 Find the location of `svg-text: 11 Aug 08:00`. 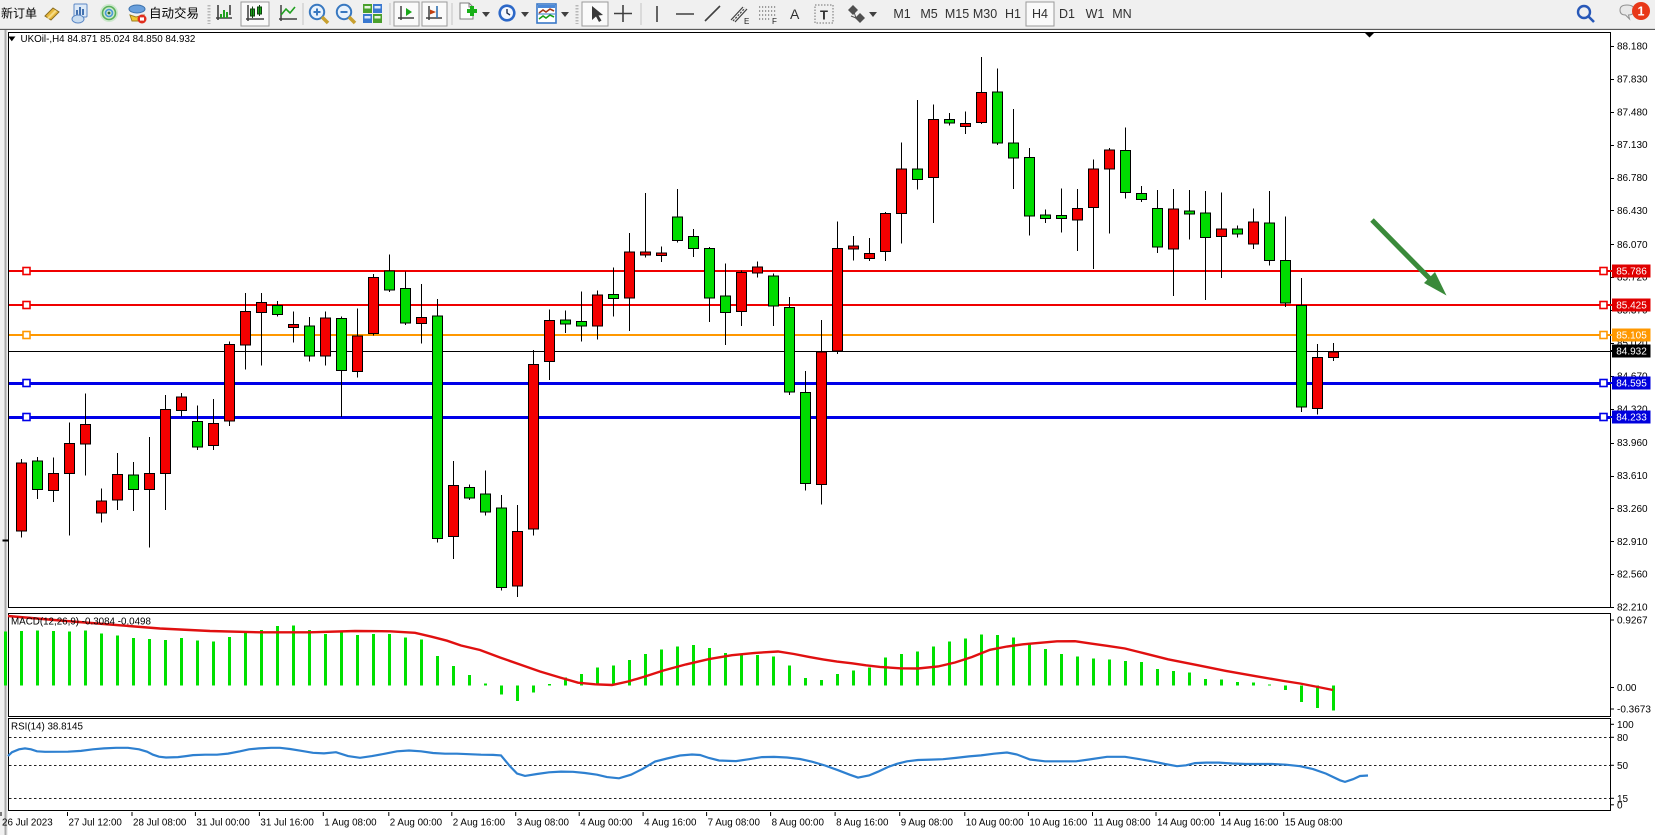

svg-text: 11 Aug 08:00 is located at coordinates (1123, 823).